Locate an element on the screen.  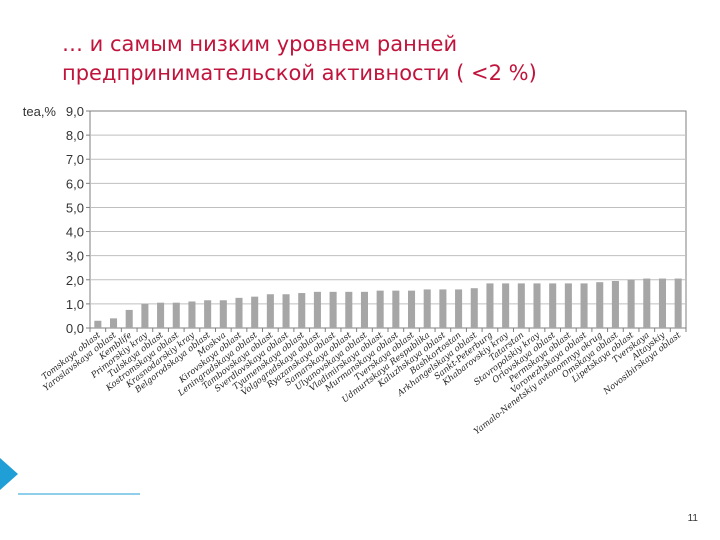
slide-title-line-1: … и самым низким уровнем ранней is located at coordinates (260, 44).